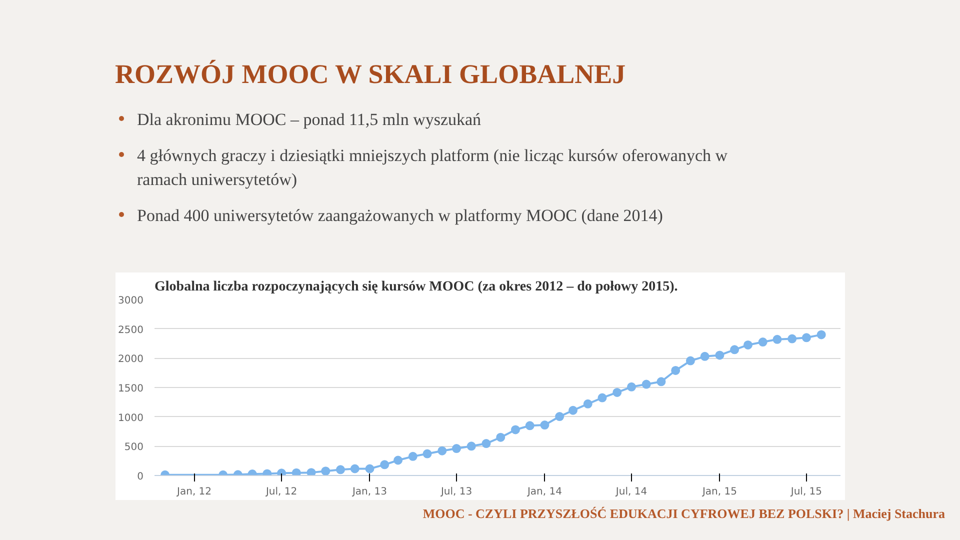 The image size is (960, 540). What do you see at coordinates (433, 168) in the screenshot?
I see `text: 4 głównych graczy i dziesiątki mniejszych platform (nie licząc kursów oferowanych w ramach uniwersytetów)` at bounding box center [433, 168].